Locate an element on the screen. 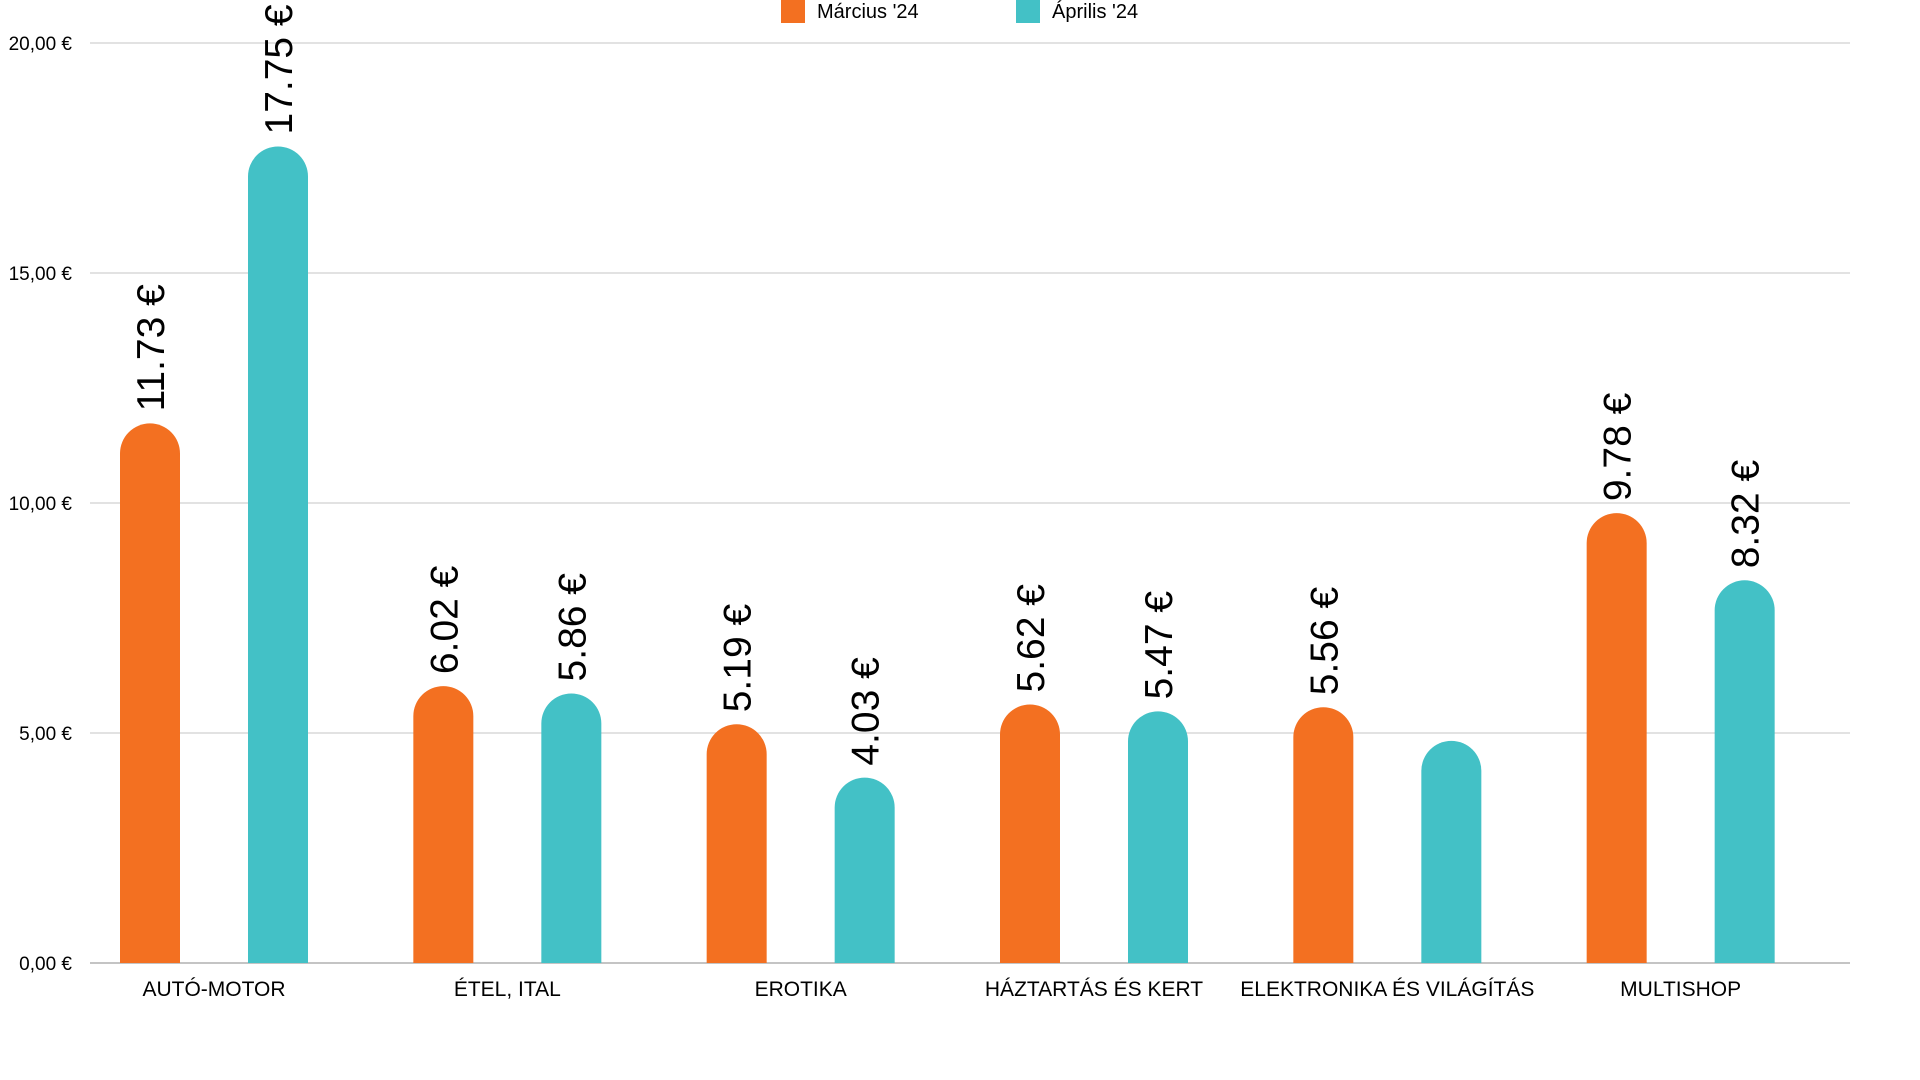  data-label: 4.03 € is located at coordinates (866, 711).